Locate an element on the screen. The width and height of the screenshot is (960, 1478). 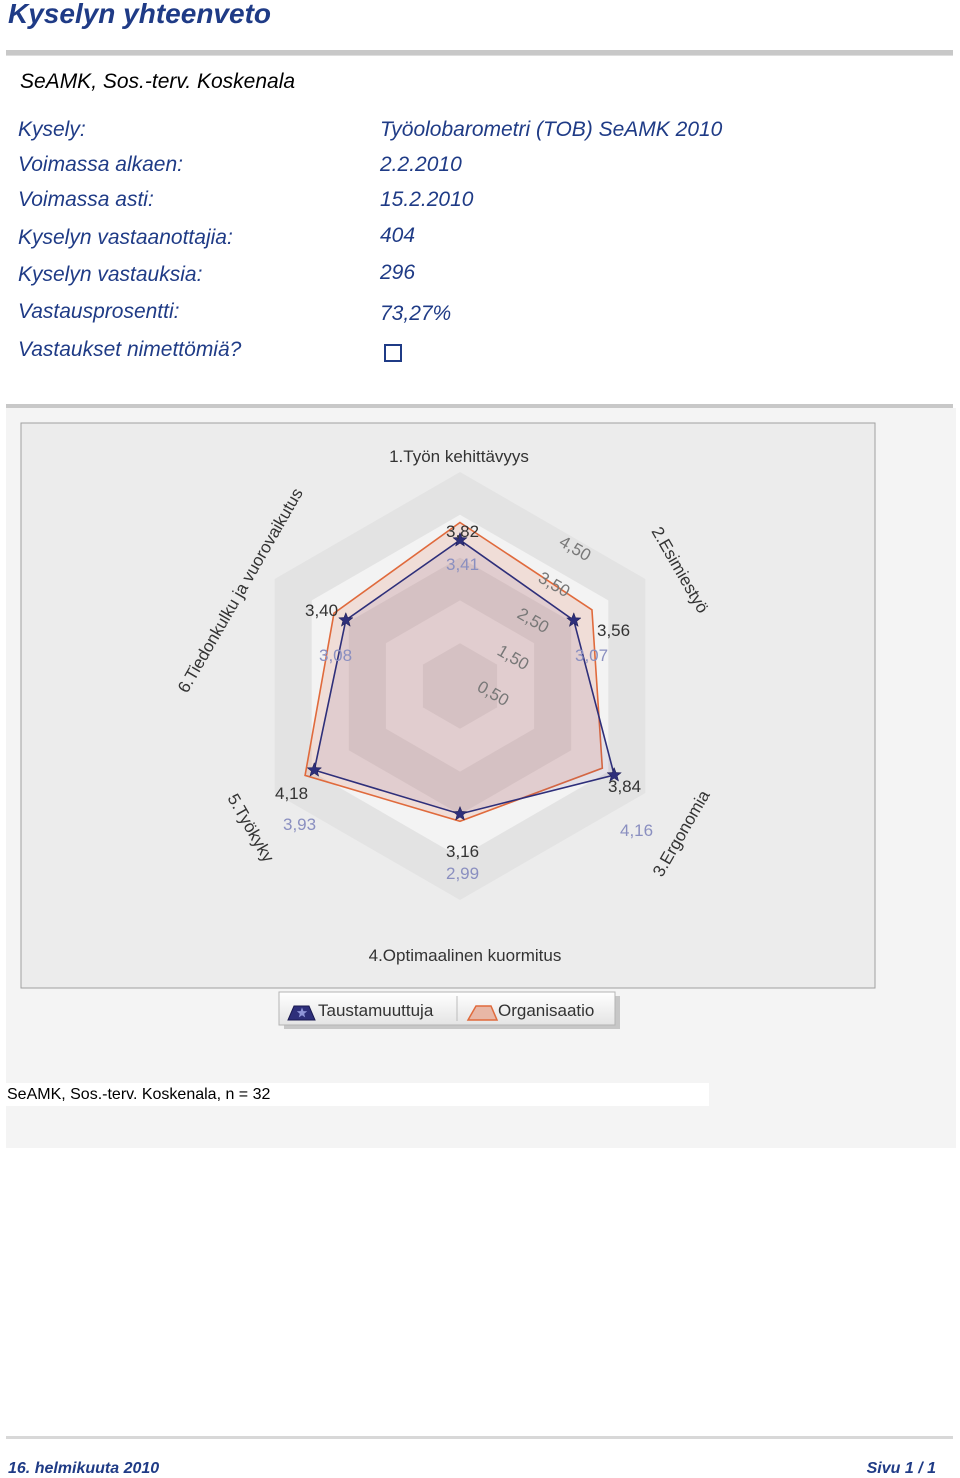
value-label-taustamuuttuja: 3,07 is located at coordinates (591, 655).